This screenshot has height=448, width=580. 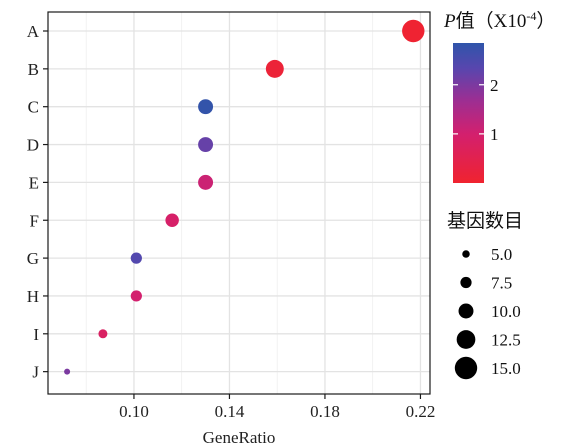 I want to click on y-tick-label: F, so click(x=34, y=220).